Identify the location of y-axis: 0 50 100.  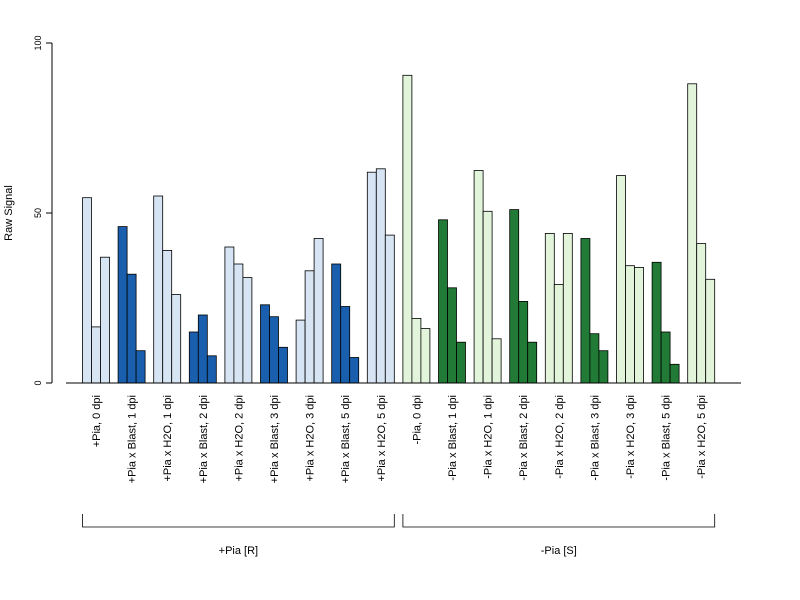
(43, 210).